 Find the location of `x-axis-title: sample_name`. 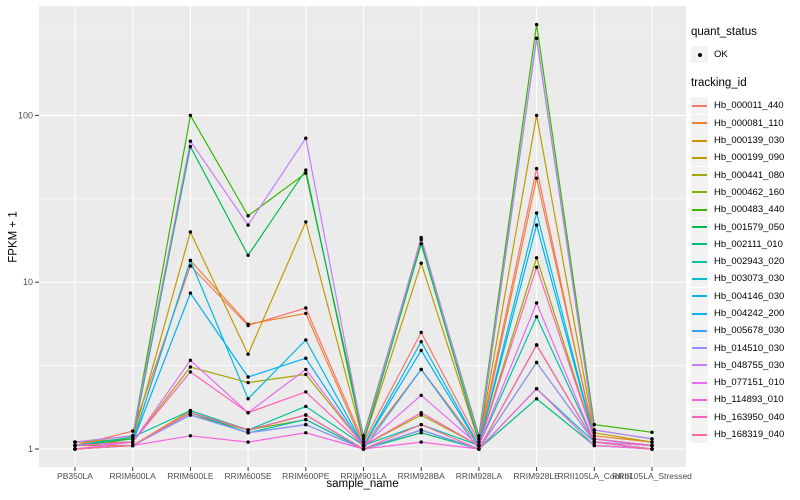

x-axis-title: sample_name is located at coordinates (362, 484).